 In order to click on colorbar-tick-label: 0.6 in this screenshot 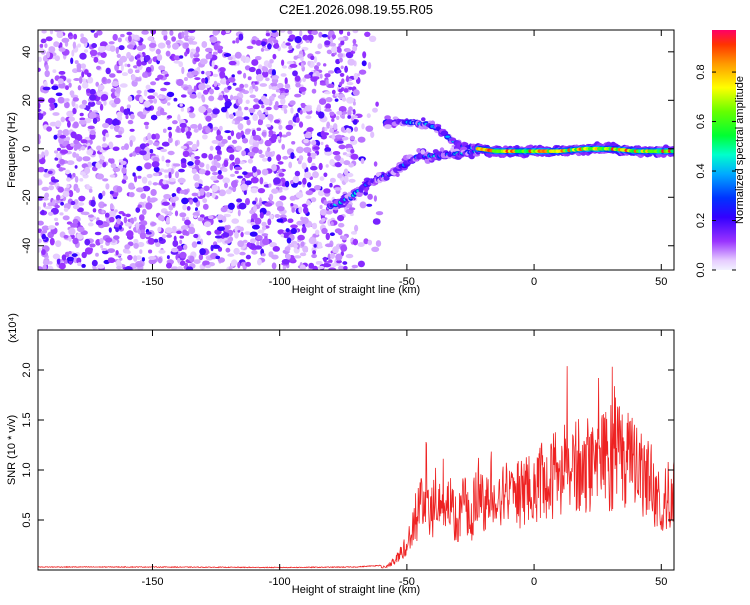, I will do `click(701, 121)`.